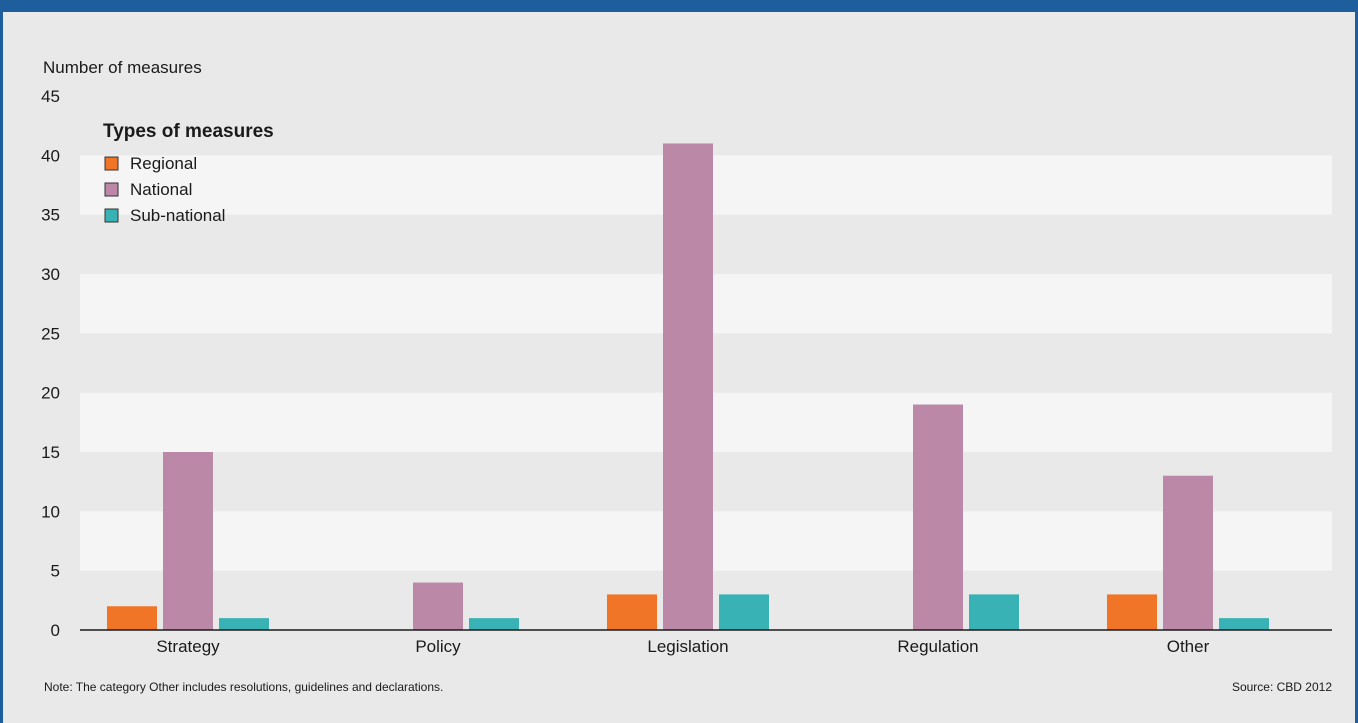 The height and width of the screenshot is (723, 1358). Describe the element at coordinates (687, 646) in the screenshot. I see `x-category-label: Legislation` at that location.